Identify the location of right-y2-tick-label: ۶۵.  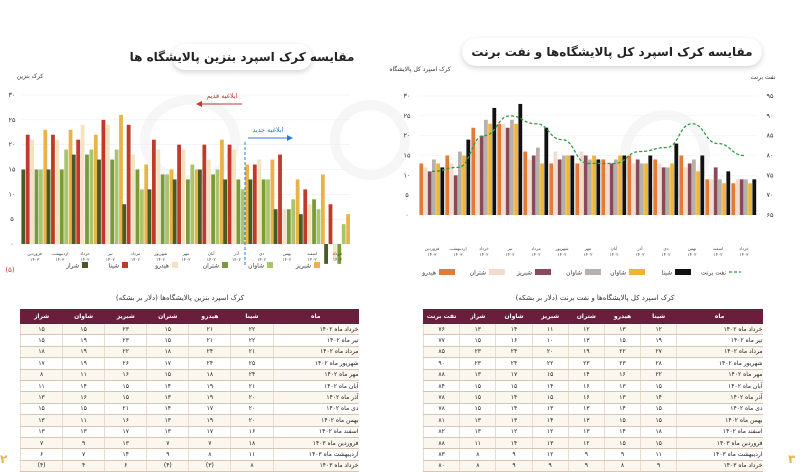
(770, 215).